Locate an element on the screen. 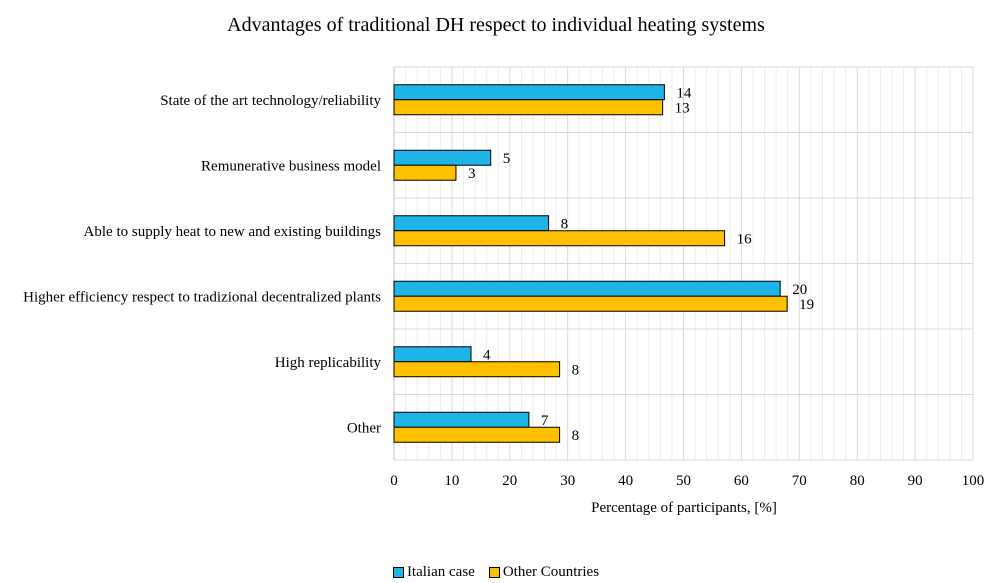 The height and width of the screenshot is (583, 992). x-tick-label: 90 is located at coordinates (915, 481).